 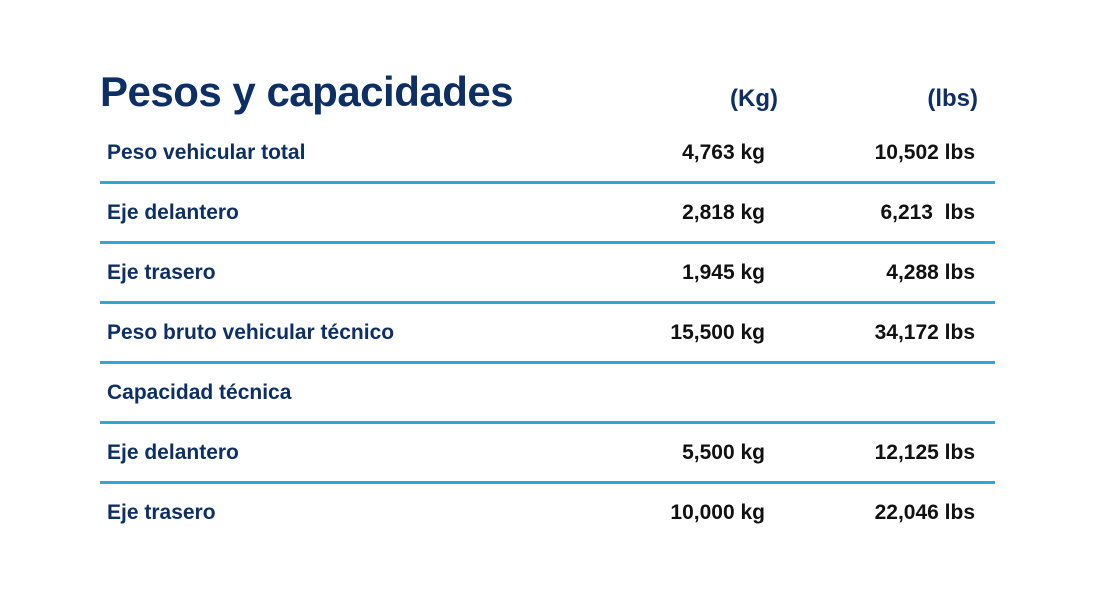 I want to click on row-value-lbs: 12,125 lbs, so click(x=924, y=452).